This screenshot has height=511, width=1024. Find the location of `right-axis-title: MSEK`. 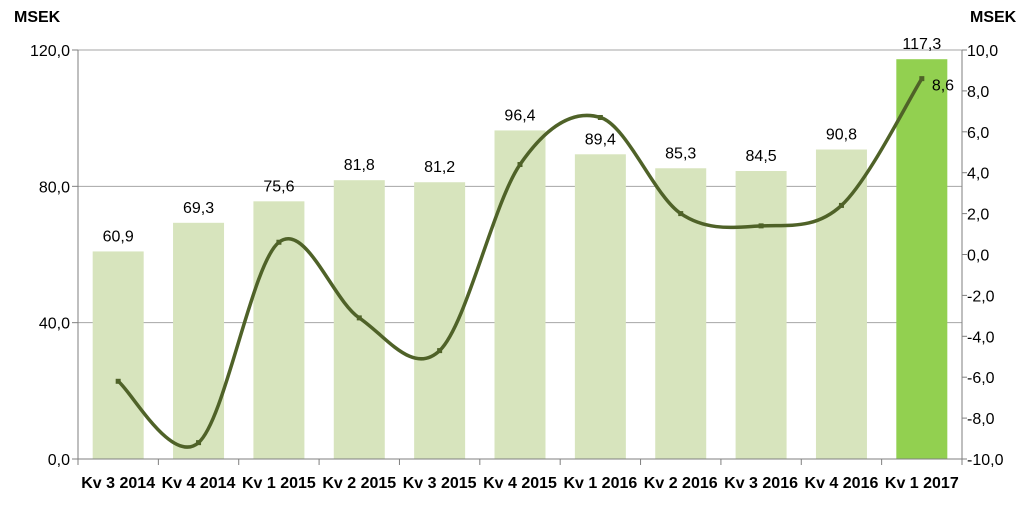

right-axis-title: MSEK is located at coordinates (993, 17).